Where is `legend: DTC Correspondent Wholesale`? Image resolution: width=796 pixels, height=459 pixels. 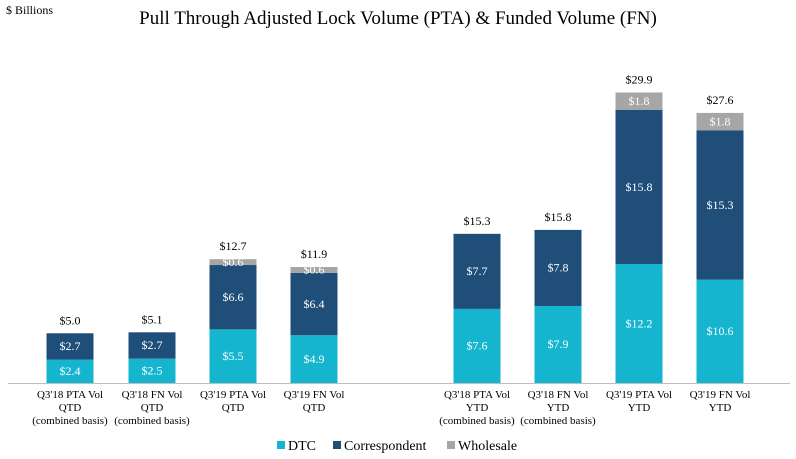
legend: DTC Correspondent Wholesale is located at coordinates (397, 446).